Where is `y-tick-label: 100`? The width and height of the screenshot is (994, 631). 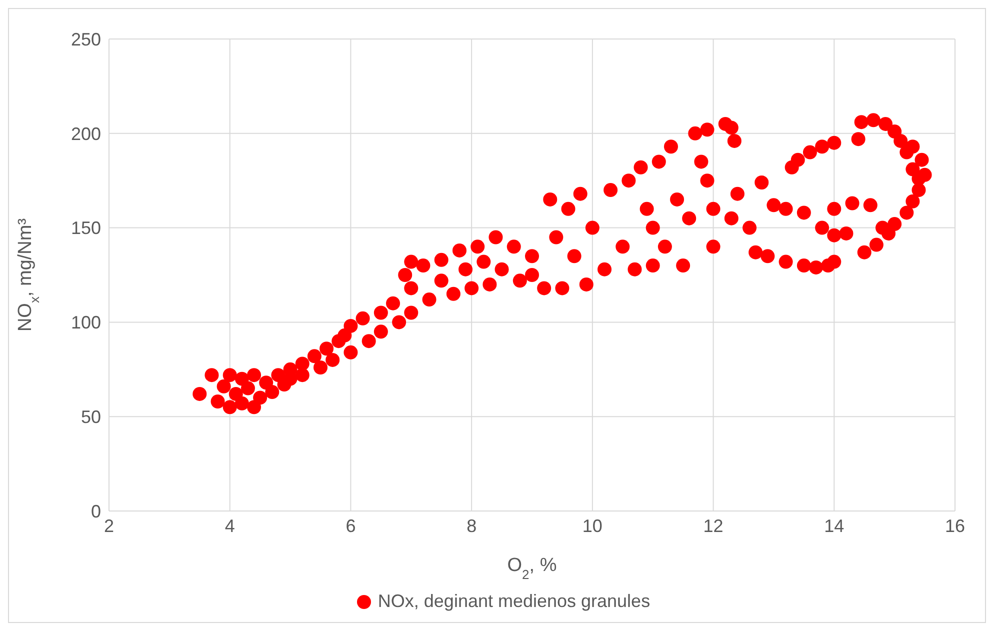
y-tick-label: 100 is located at coordinates (85, 322).